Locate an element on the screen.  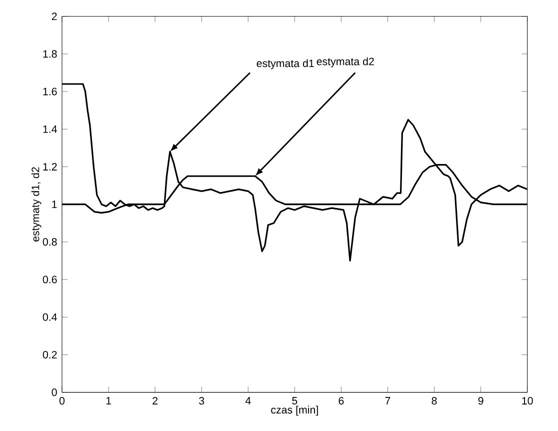
annotation: estymata d1 is located at coordinates (285, 64).